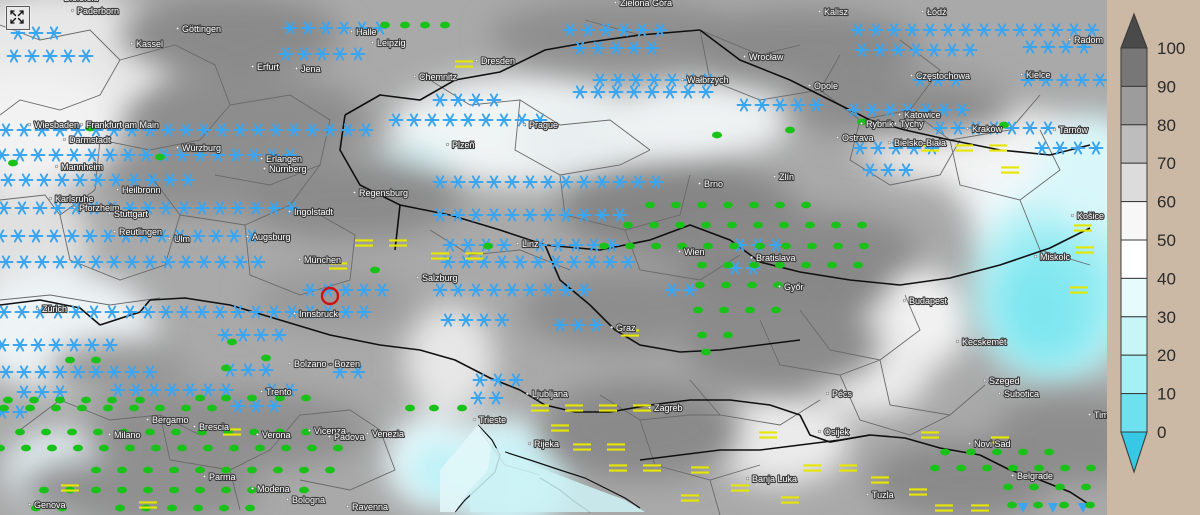  I want to click on colorbar-tick-label: 40, so click(1166, 278).